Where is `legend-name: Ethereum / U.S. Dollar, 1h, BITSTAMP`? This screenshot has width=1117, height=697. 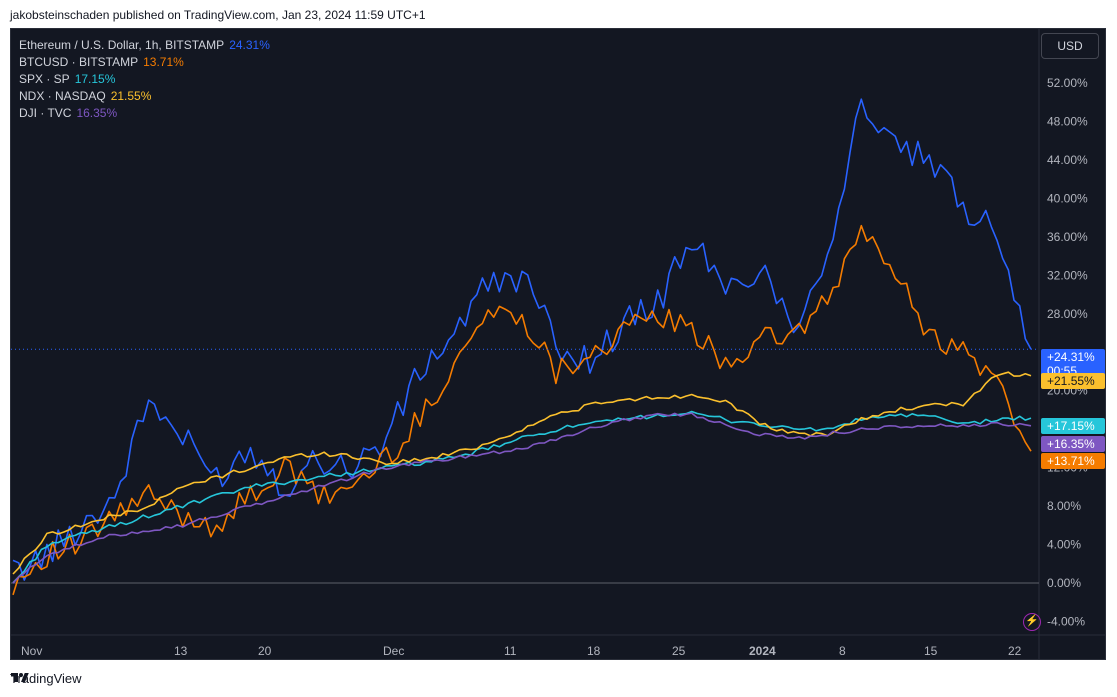
legend-name: Ethereum / U.S. Dollar, 1h, BITSTAMP is located at coordinates (122, 45).